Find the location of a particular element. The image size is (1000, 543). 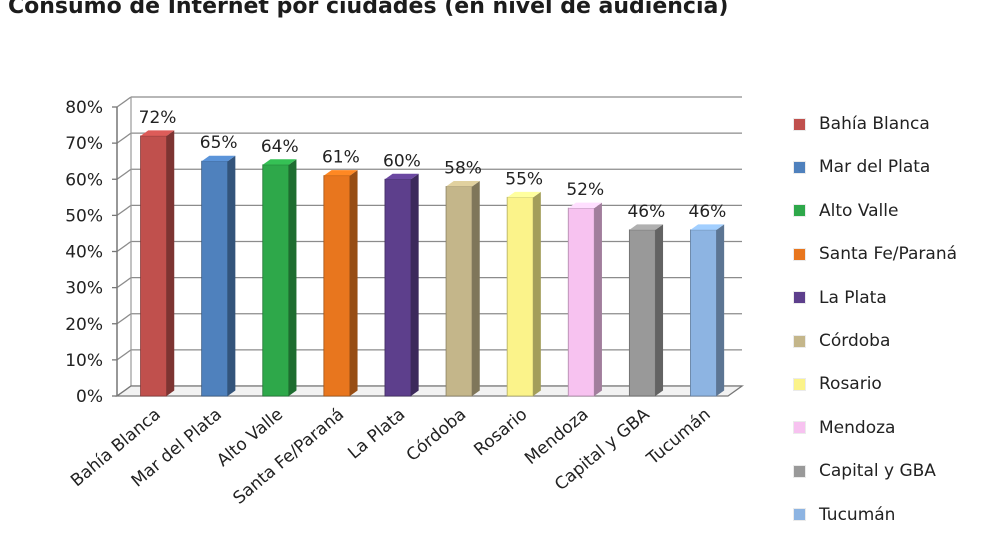

legend-label: Santa Fe/Paraná is located at coordinates (888, 254).